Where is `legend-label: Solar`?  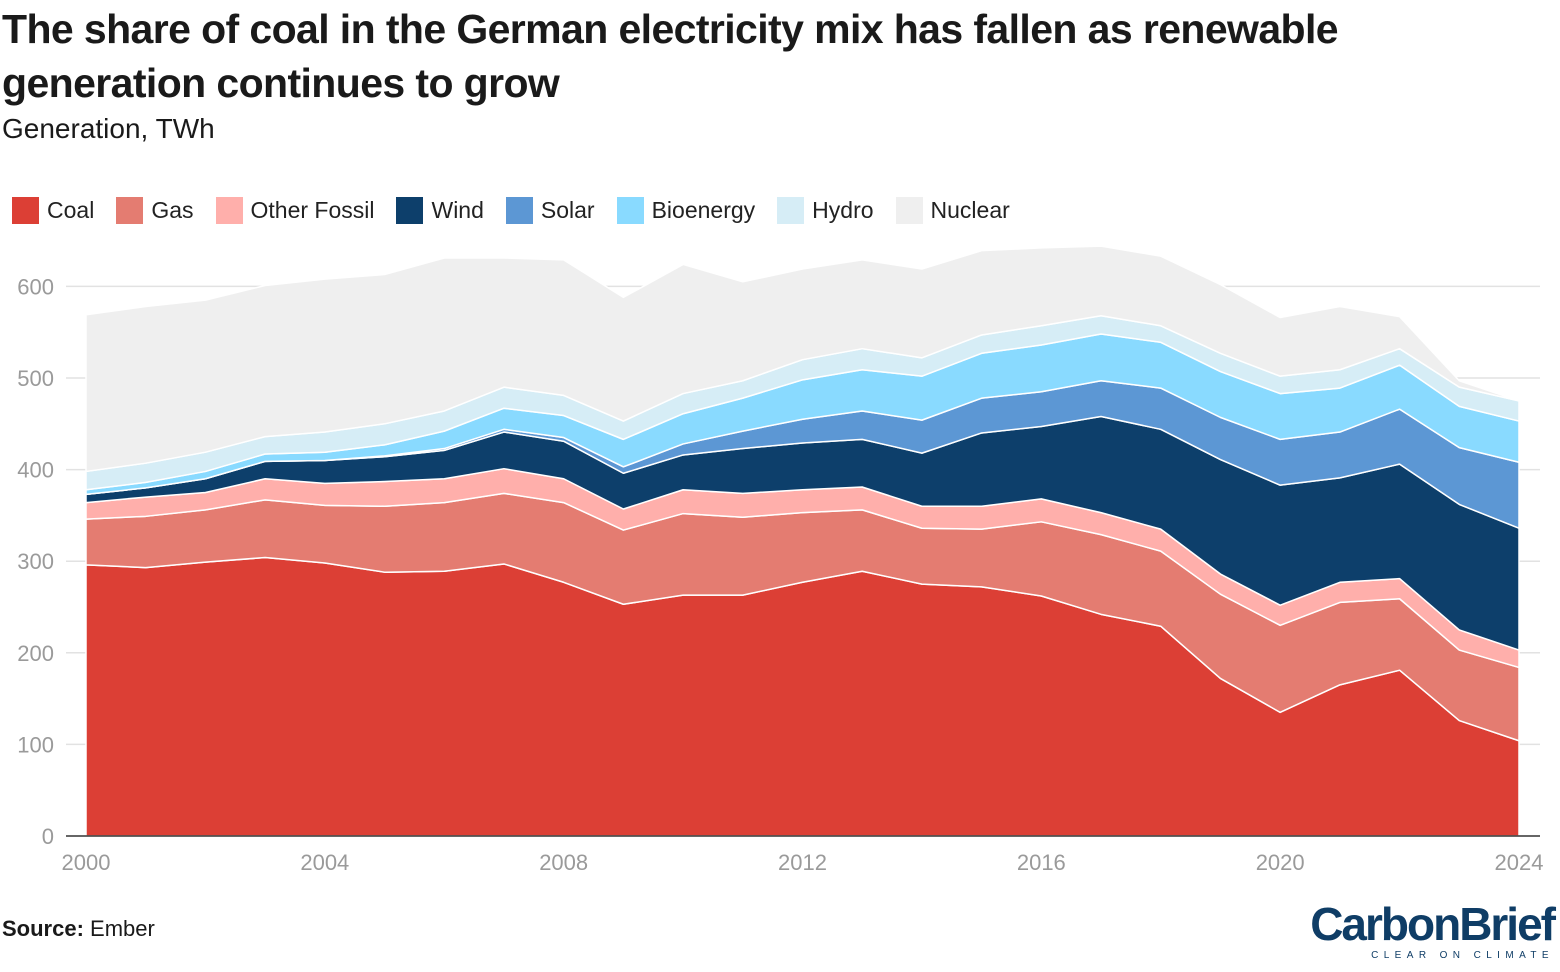
legend-label: Solar is located at coordinates (567, 209).